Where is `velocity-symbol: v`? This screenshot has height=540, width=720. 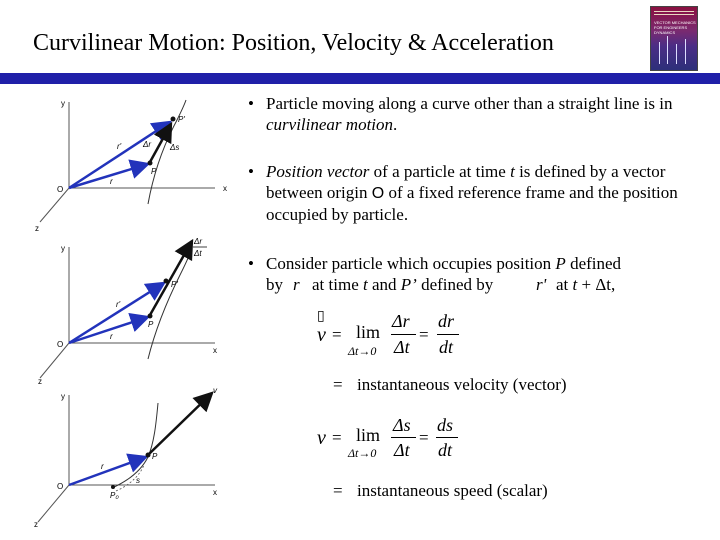 velocity-symbol: v is located at coordinates (321, 335).